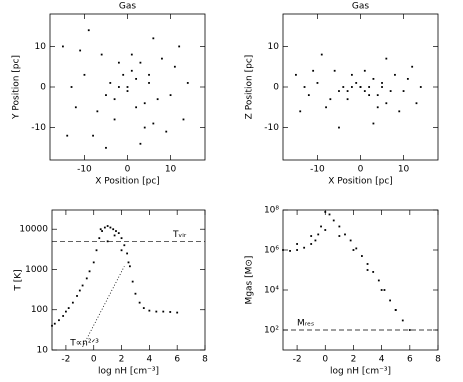 The width and height of the screenshot is (463, 382). Describe the element at coordinates (250, 280) in the screenshot. I see `y-axis-label: Mgas [M⊙]` at that location.